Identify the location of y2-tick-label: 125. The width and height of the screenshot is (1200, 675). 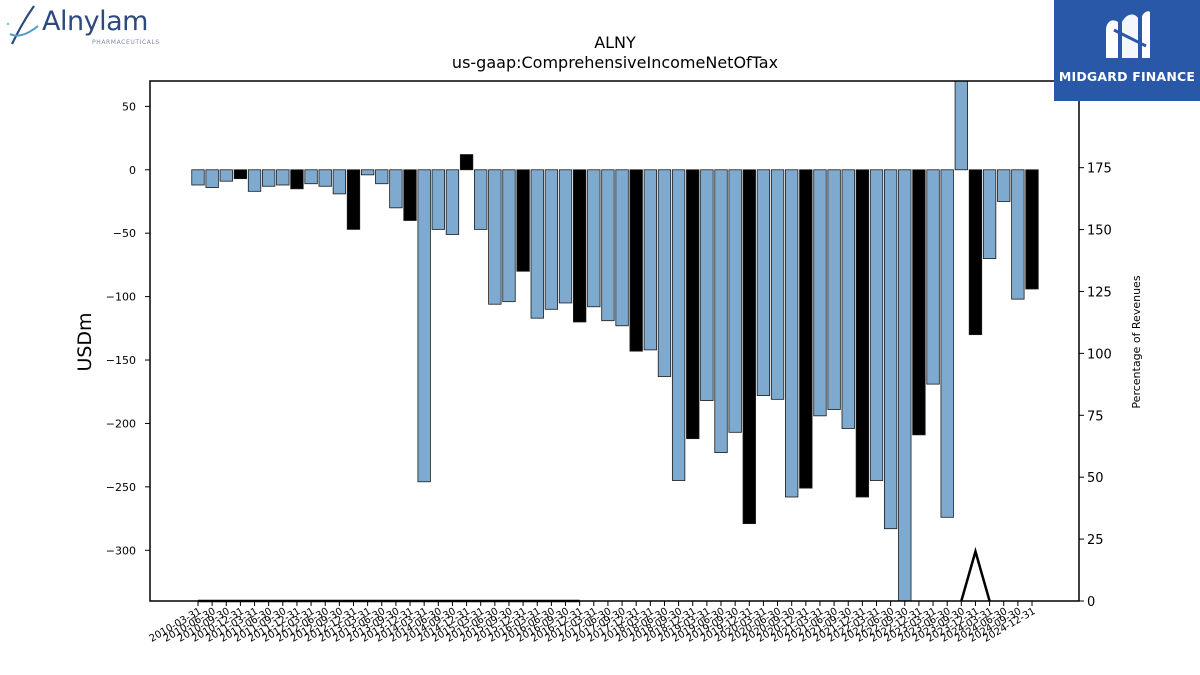
(1099, 292).